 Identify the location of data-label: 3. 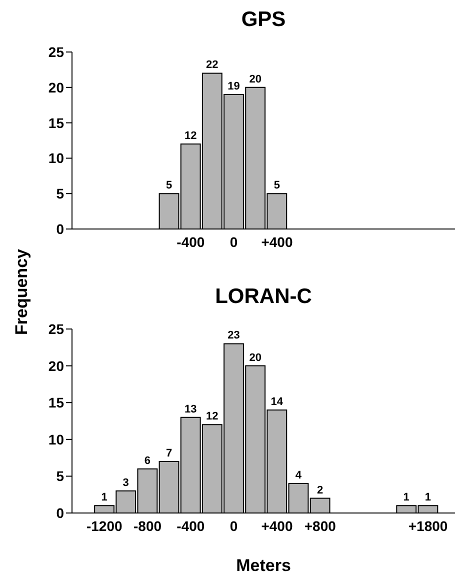
(125, 482).